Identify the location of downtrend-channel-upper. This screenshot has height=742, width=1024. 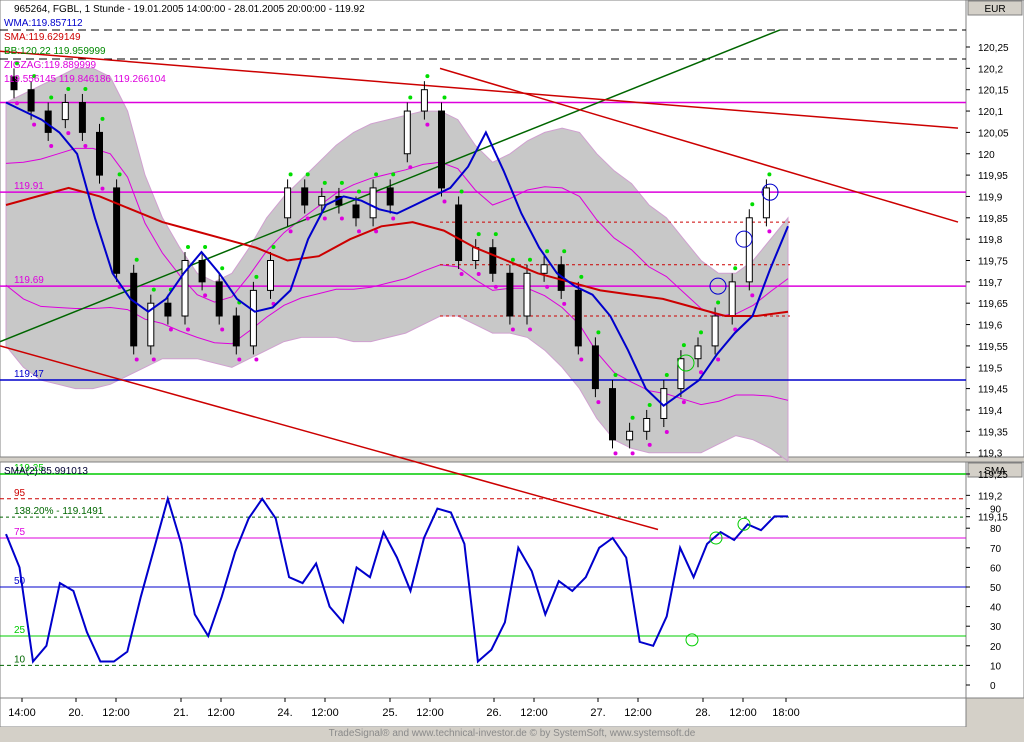
(479, 89).